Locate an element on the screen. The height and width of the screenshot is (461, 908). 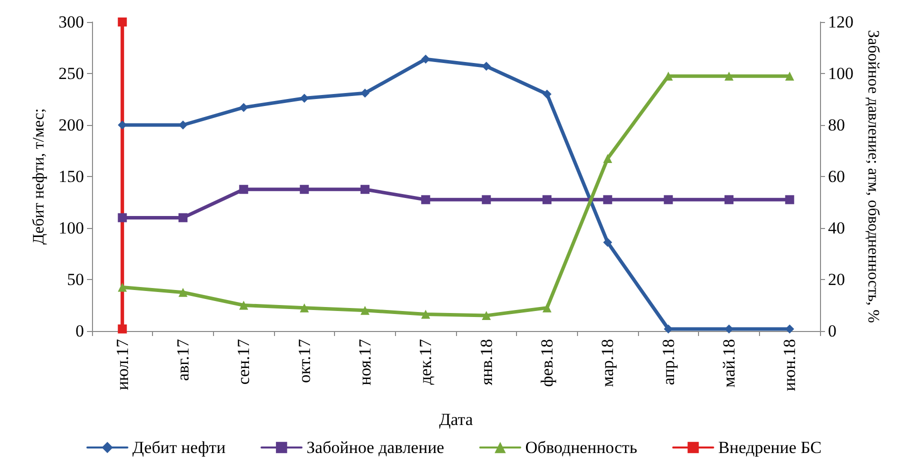
x-tick-label: сен.17 is located at coordinates (244, 361).